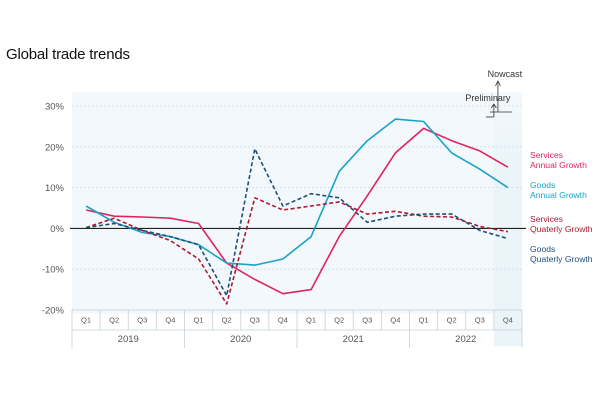 The width and height of the screenshot is (600, 400). I want to click on x-year-label: 2019, so click(128, 339).